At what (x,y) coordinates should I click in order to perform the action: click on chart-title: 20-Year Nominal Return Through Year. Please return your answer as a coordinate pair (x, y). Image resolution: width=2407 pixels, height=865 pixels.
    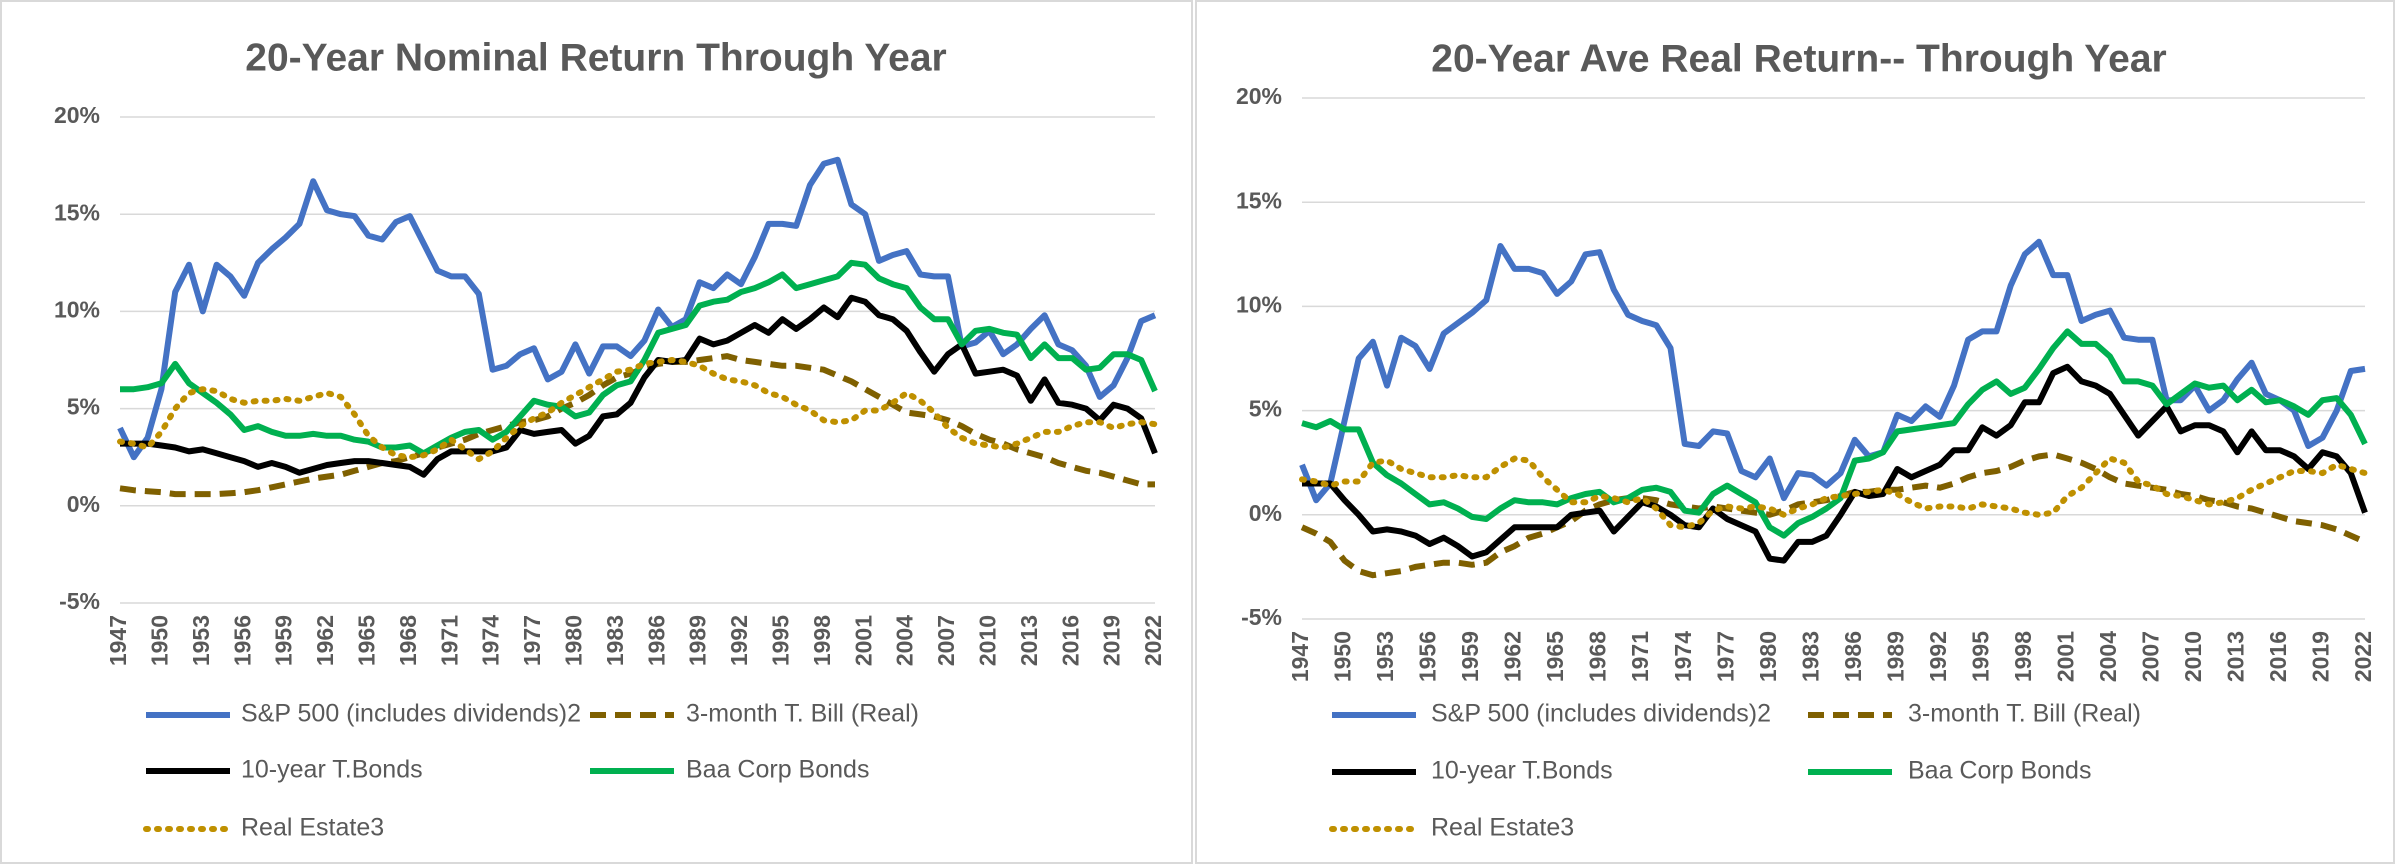
    Looking at the image, I should click on (595, 57).